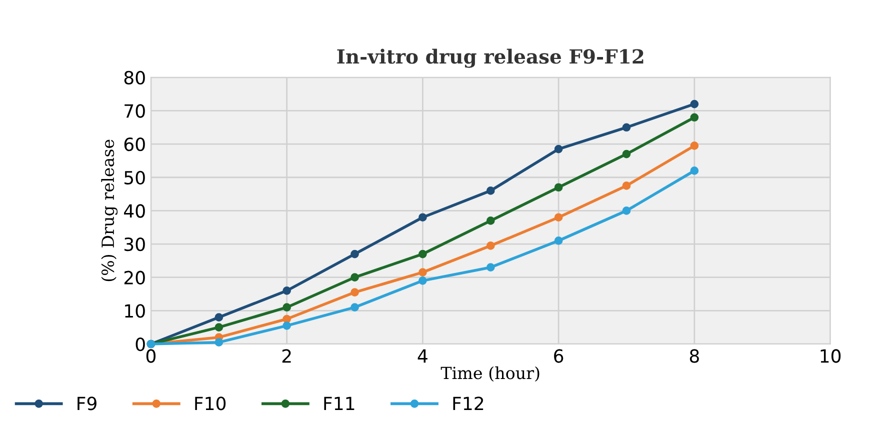  Describe the element at coordinates (339, 403) in the screenshot. I see `legend-label: F11` at that location.